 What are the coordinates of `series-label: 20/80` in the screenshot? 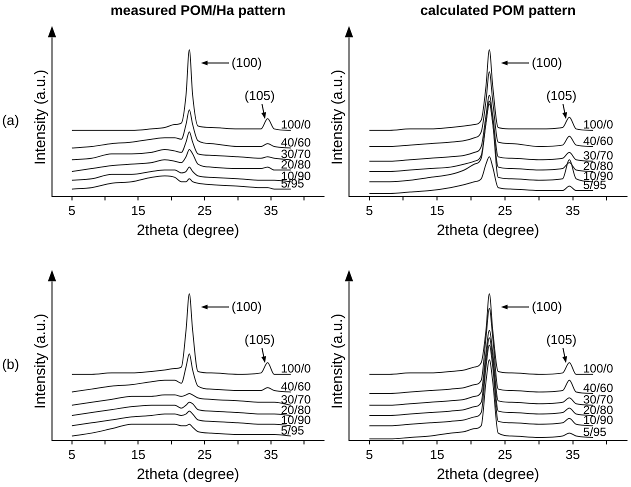 It's located at (296, 164).